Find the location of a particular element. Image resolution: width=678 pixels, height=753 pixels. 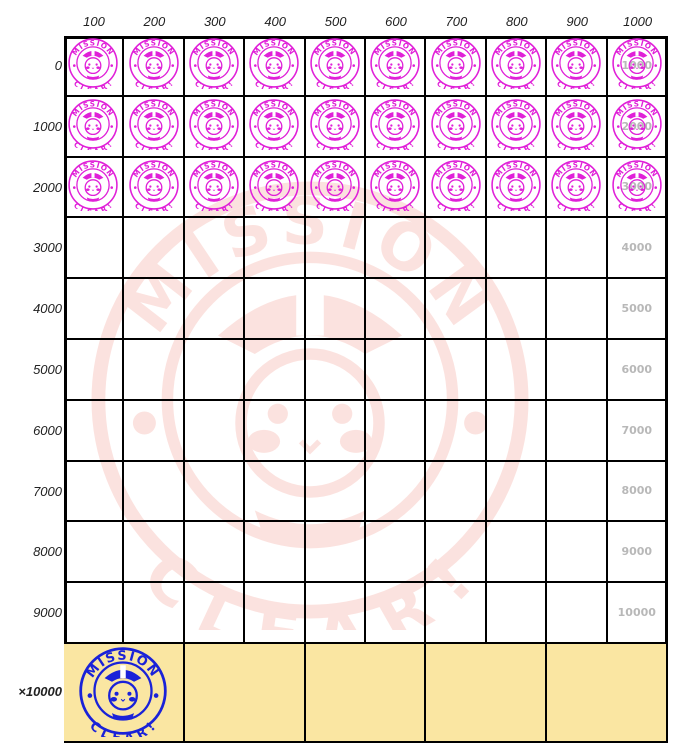

grid-cell: 2000 MISSION CLEAR! is located at coordinates (637, 127).